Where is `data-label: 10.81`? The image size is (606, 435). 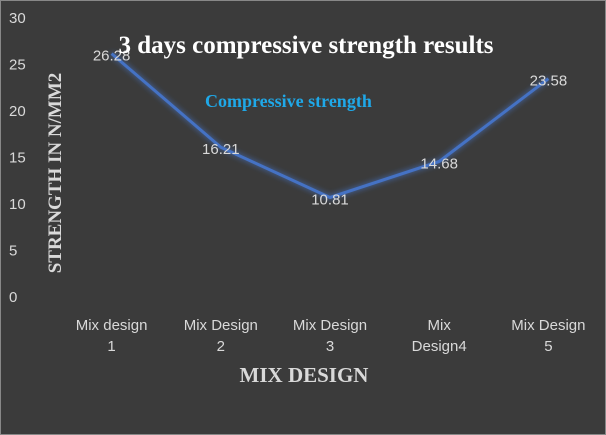
data-label: 10.81 is located at coordinates (330, 199).